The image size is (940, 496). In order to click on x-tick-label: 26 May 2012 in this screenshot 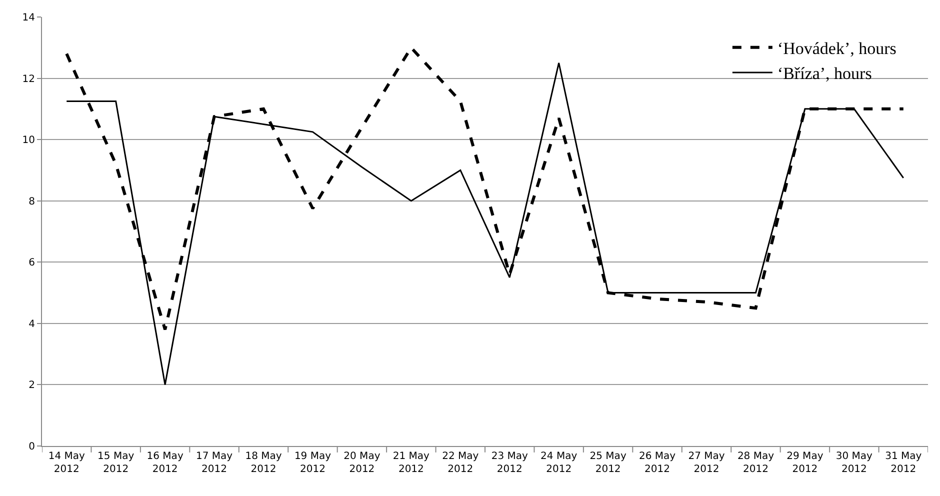, I will do `click(657, 463)`.